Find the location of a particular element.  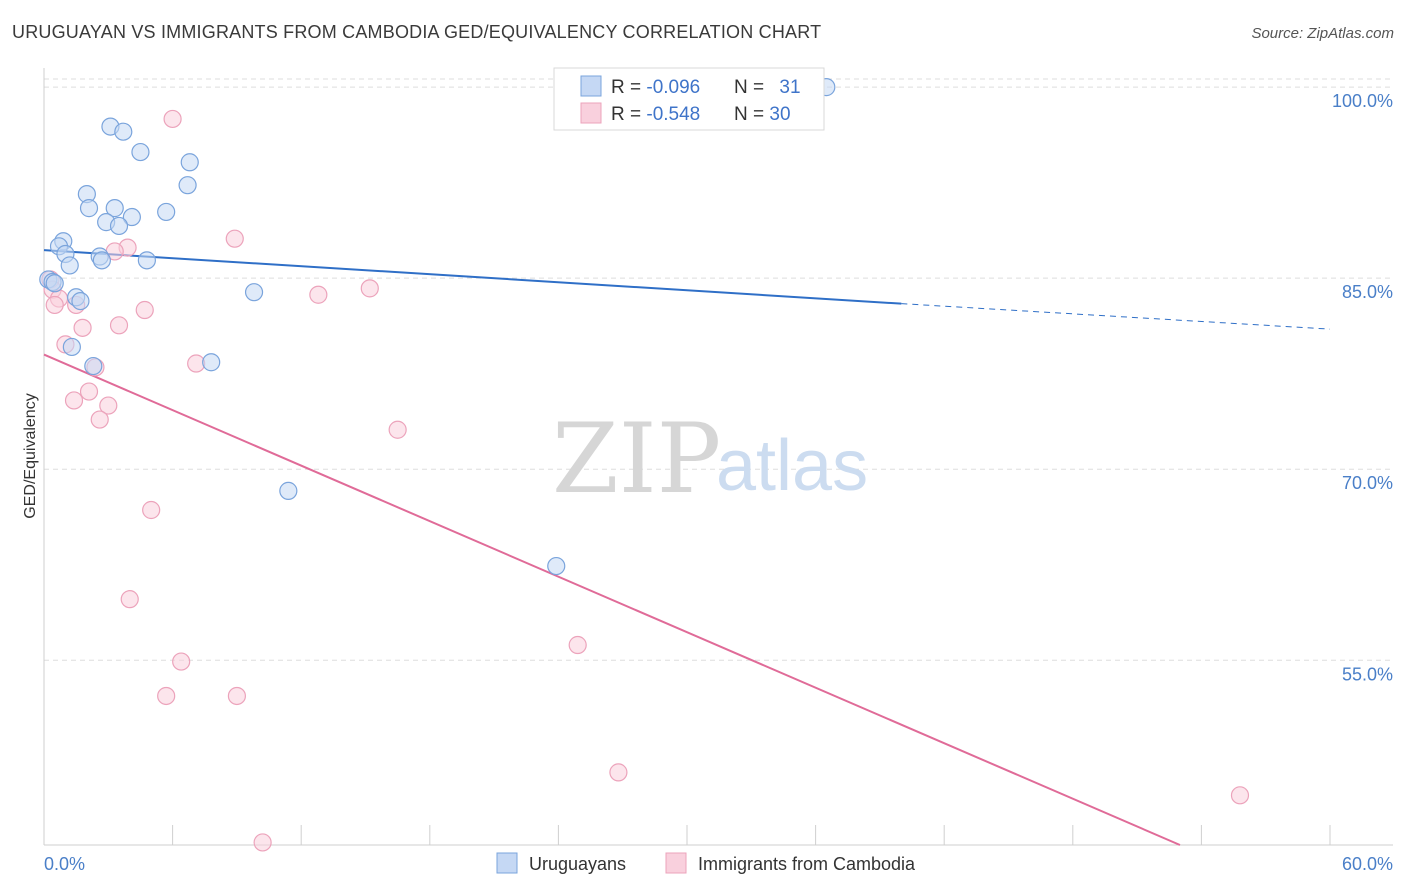

legend-r-value-2: -0.548 is located at coordinates (673, 114).